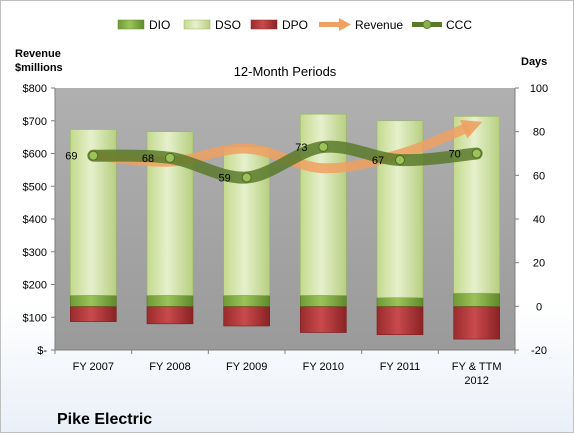 The width and height of the screenshot is (574, 433). I want to click on legend-label-dio: DIO, so click(159, 25).